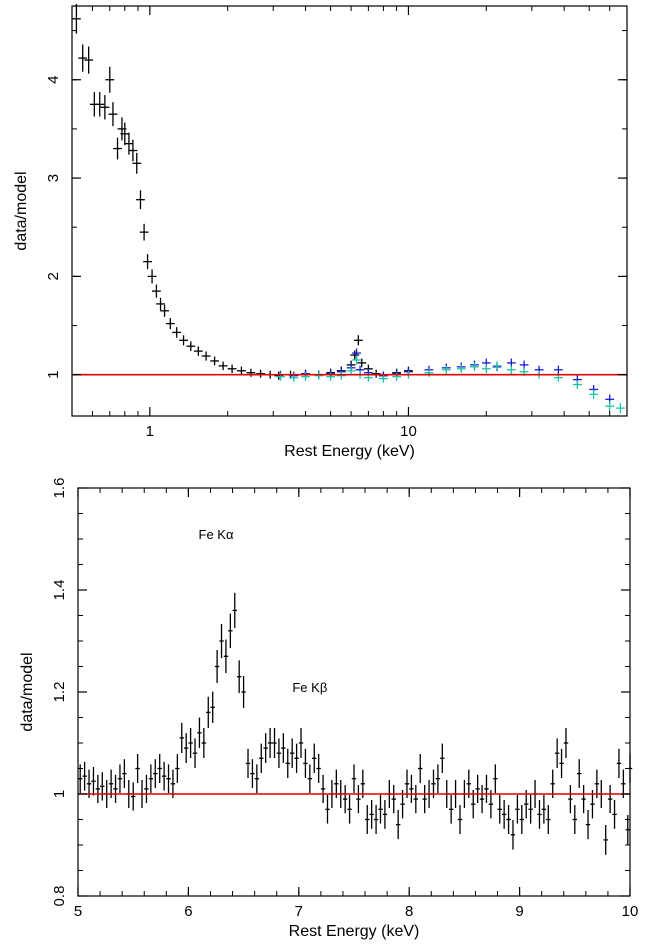  I want to click on y-tick-label: 1.6, so click(59, 488).